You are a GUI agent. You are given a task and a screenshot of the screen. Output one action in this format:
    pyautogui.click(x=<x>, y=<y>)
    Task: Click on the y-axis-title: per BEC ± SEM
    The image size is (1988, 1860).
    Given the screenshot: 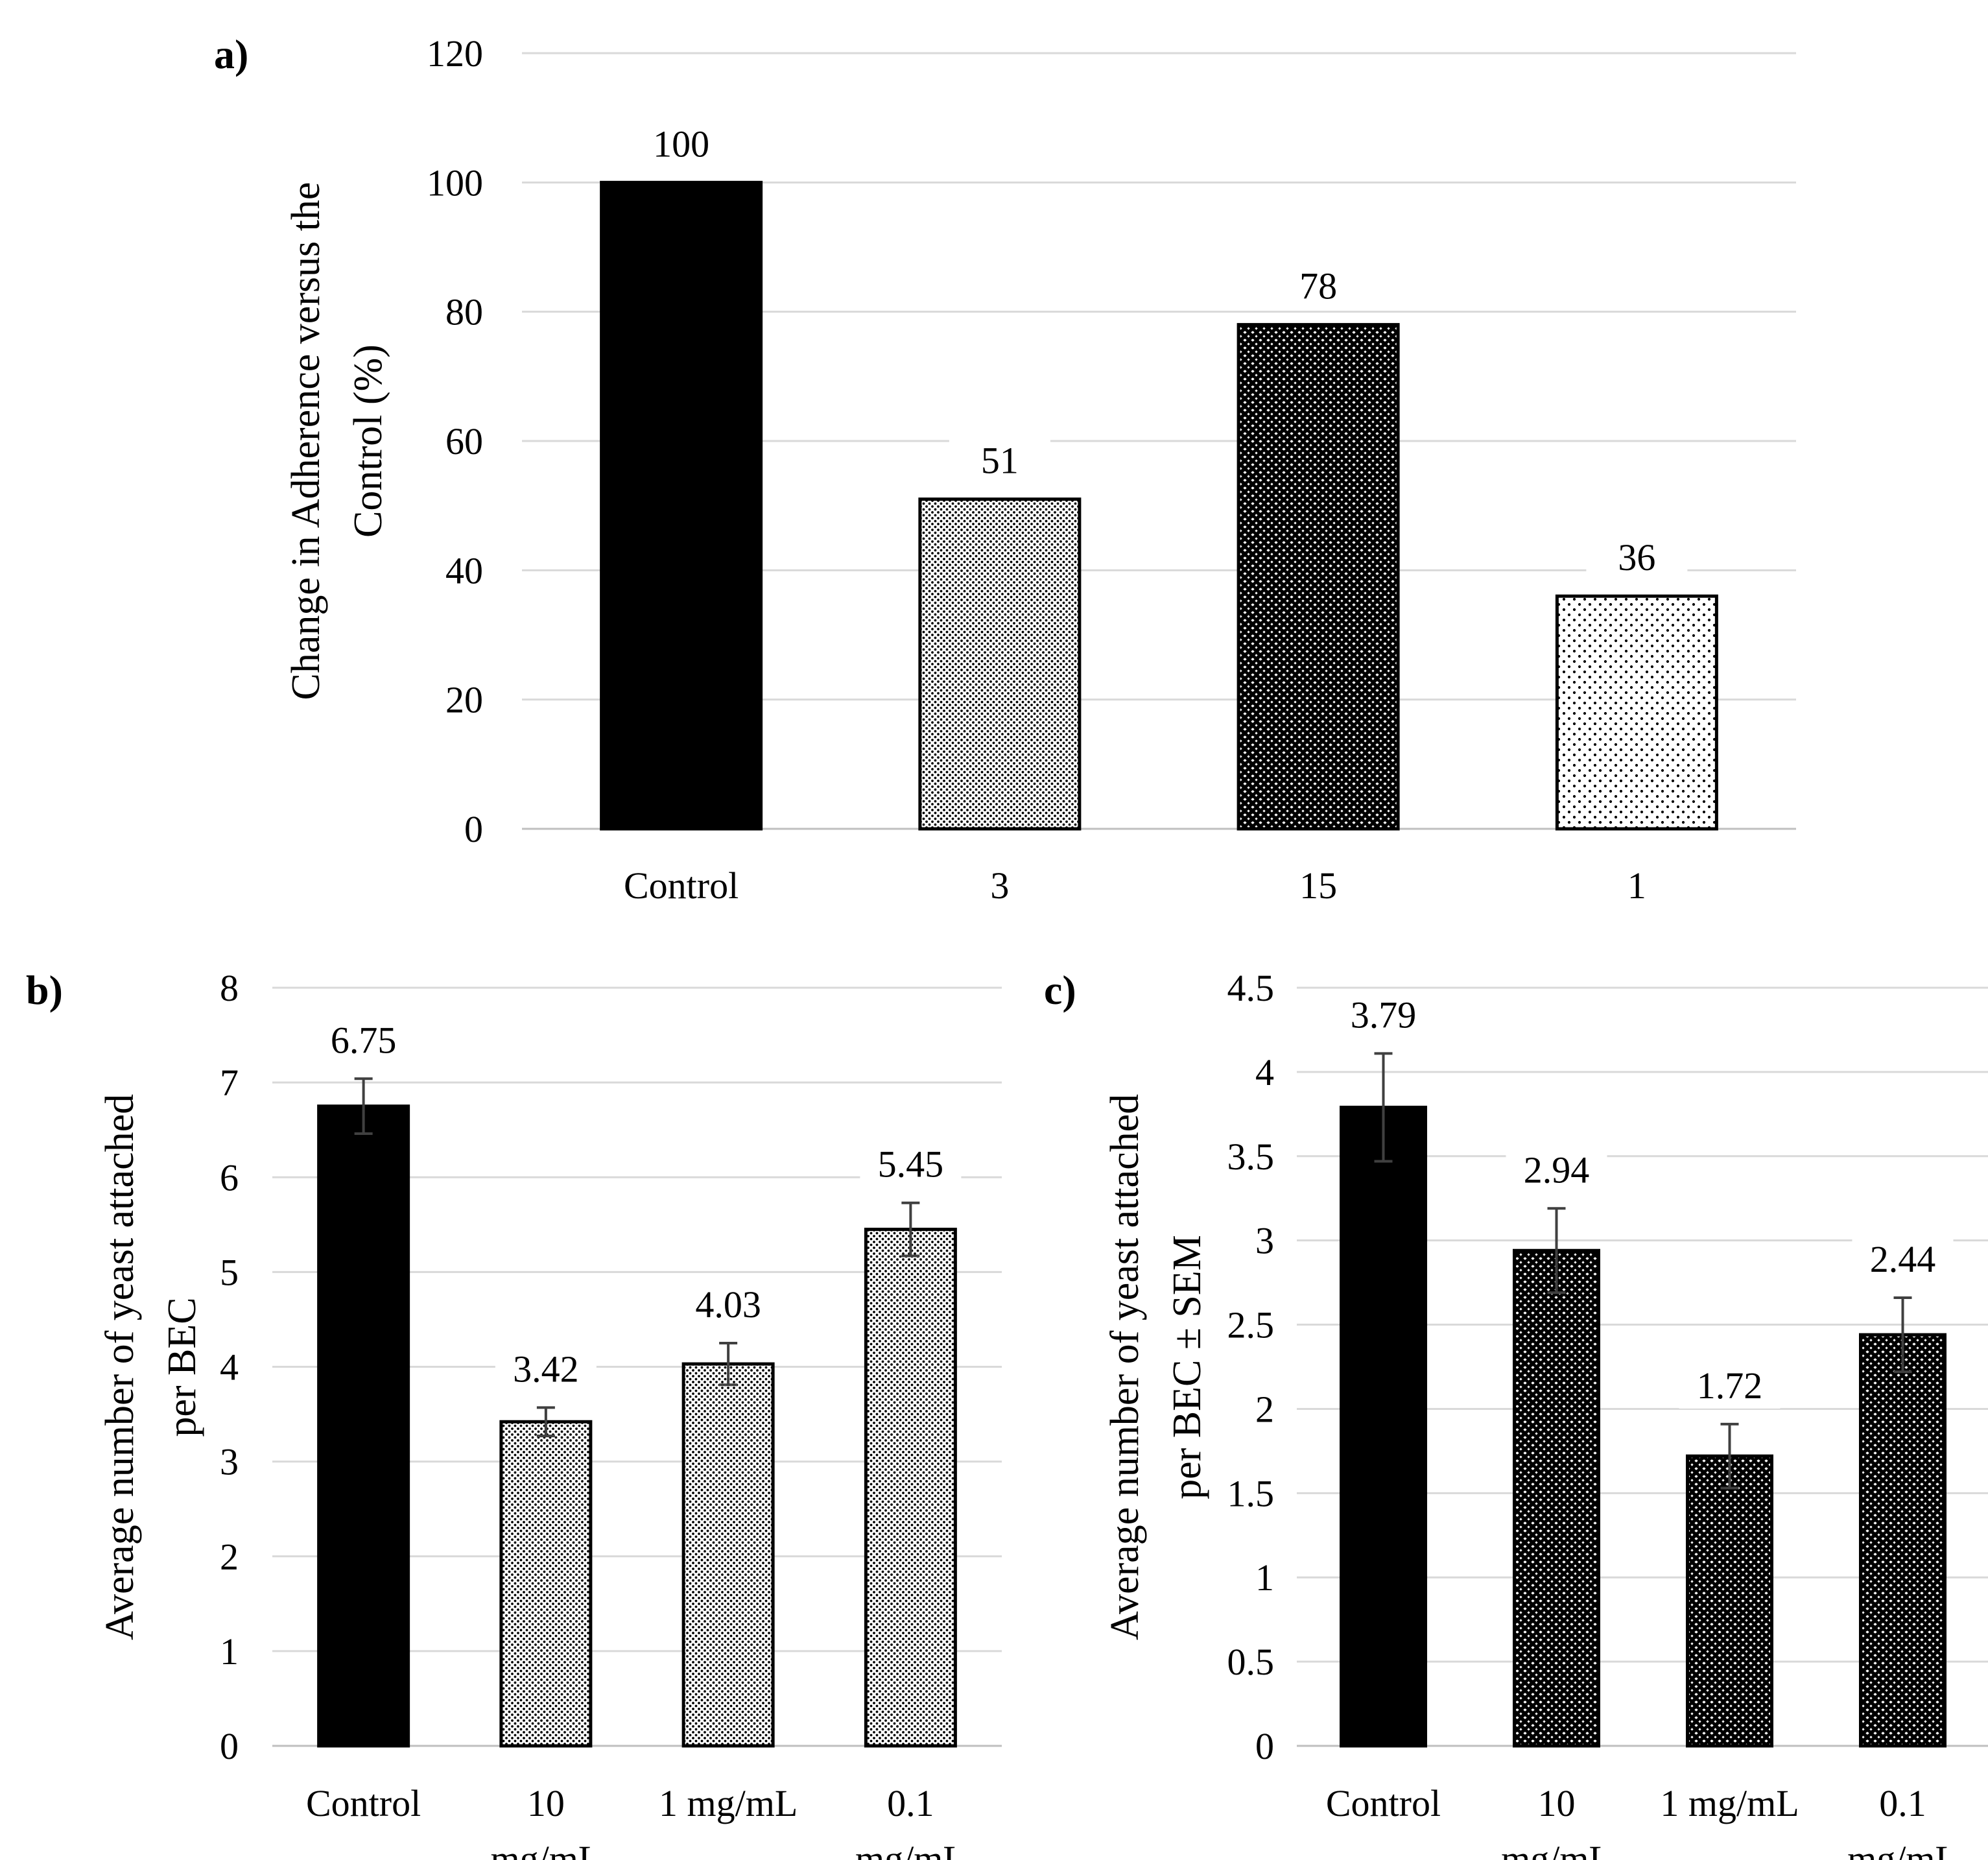 What is the action you would take?
    pyautogui.click(x=1187, y=1367)
    